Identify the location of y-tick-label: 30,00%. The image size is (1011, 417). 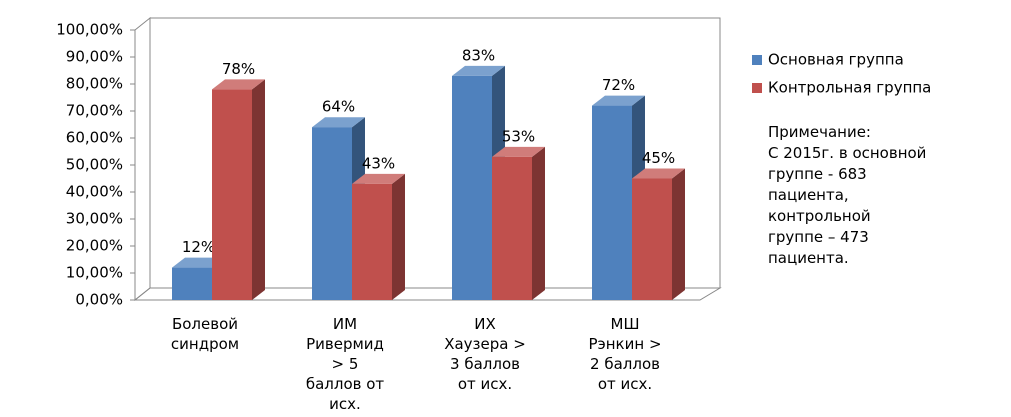
(94, 219).